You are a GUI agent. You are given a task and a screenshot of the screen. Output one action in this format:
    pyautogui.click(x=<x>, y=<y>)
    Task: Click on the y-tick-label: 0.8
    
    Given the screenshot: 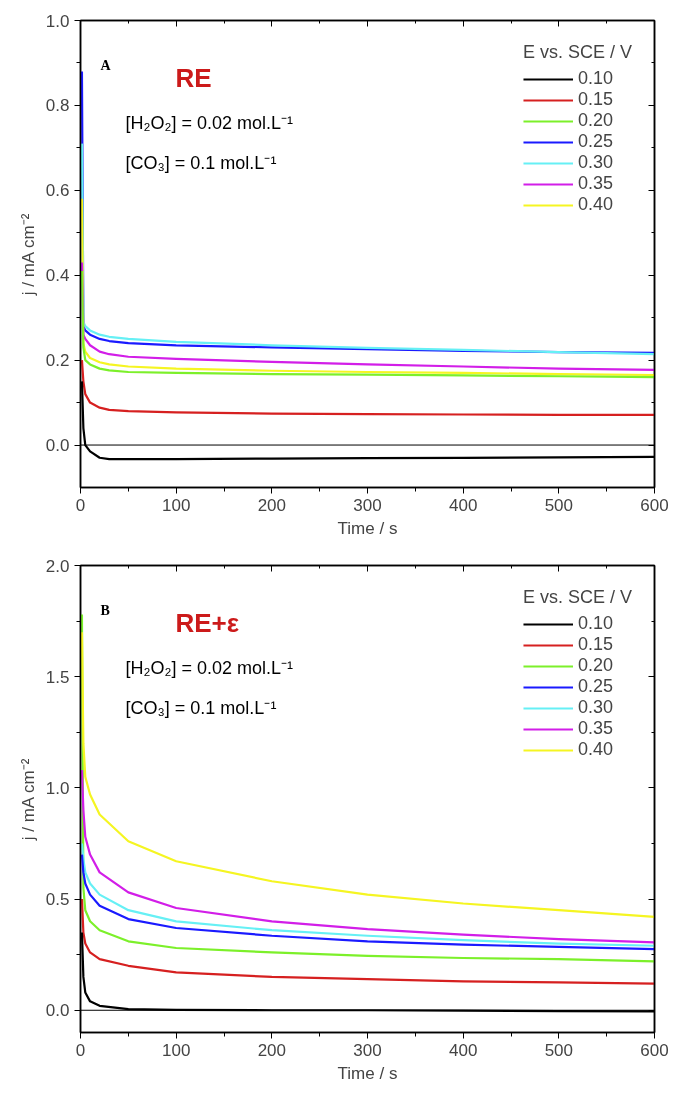 What is the action you would take?
    pyautogui.click(x=57, y=106)
    